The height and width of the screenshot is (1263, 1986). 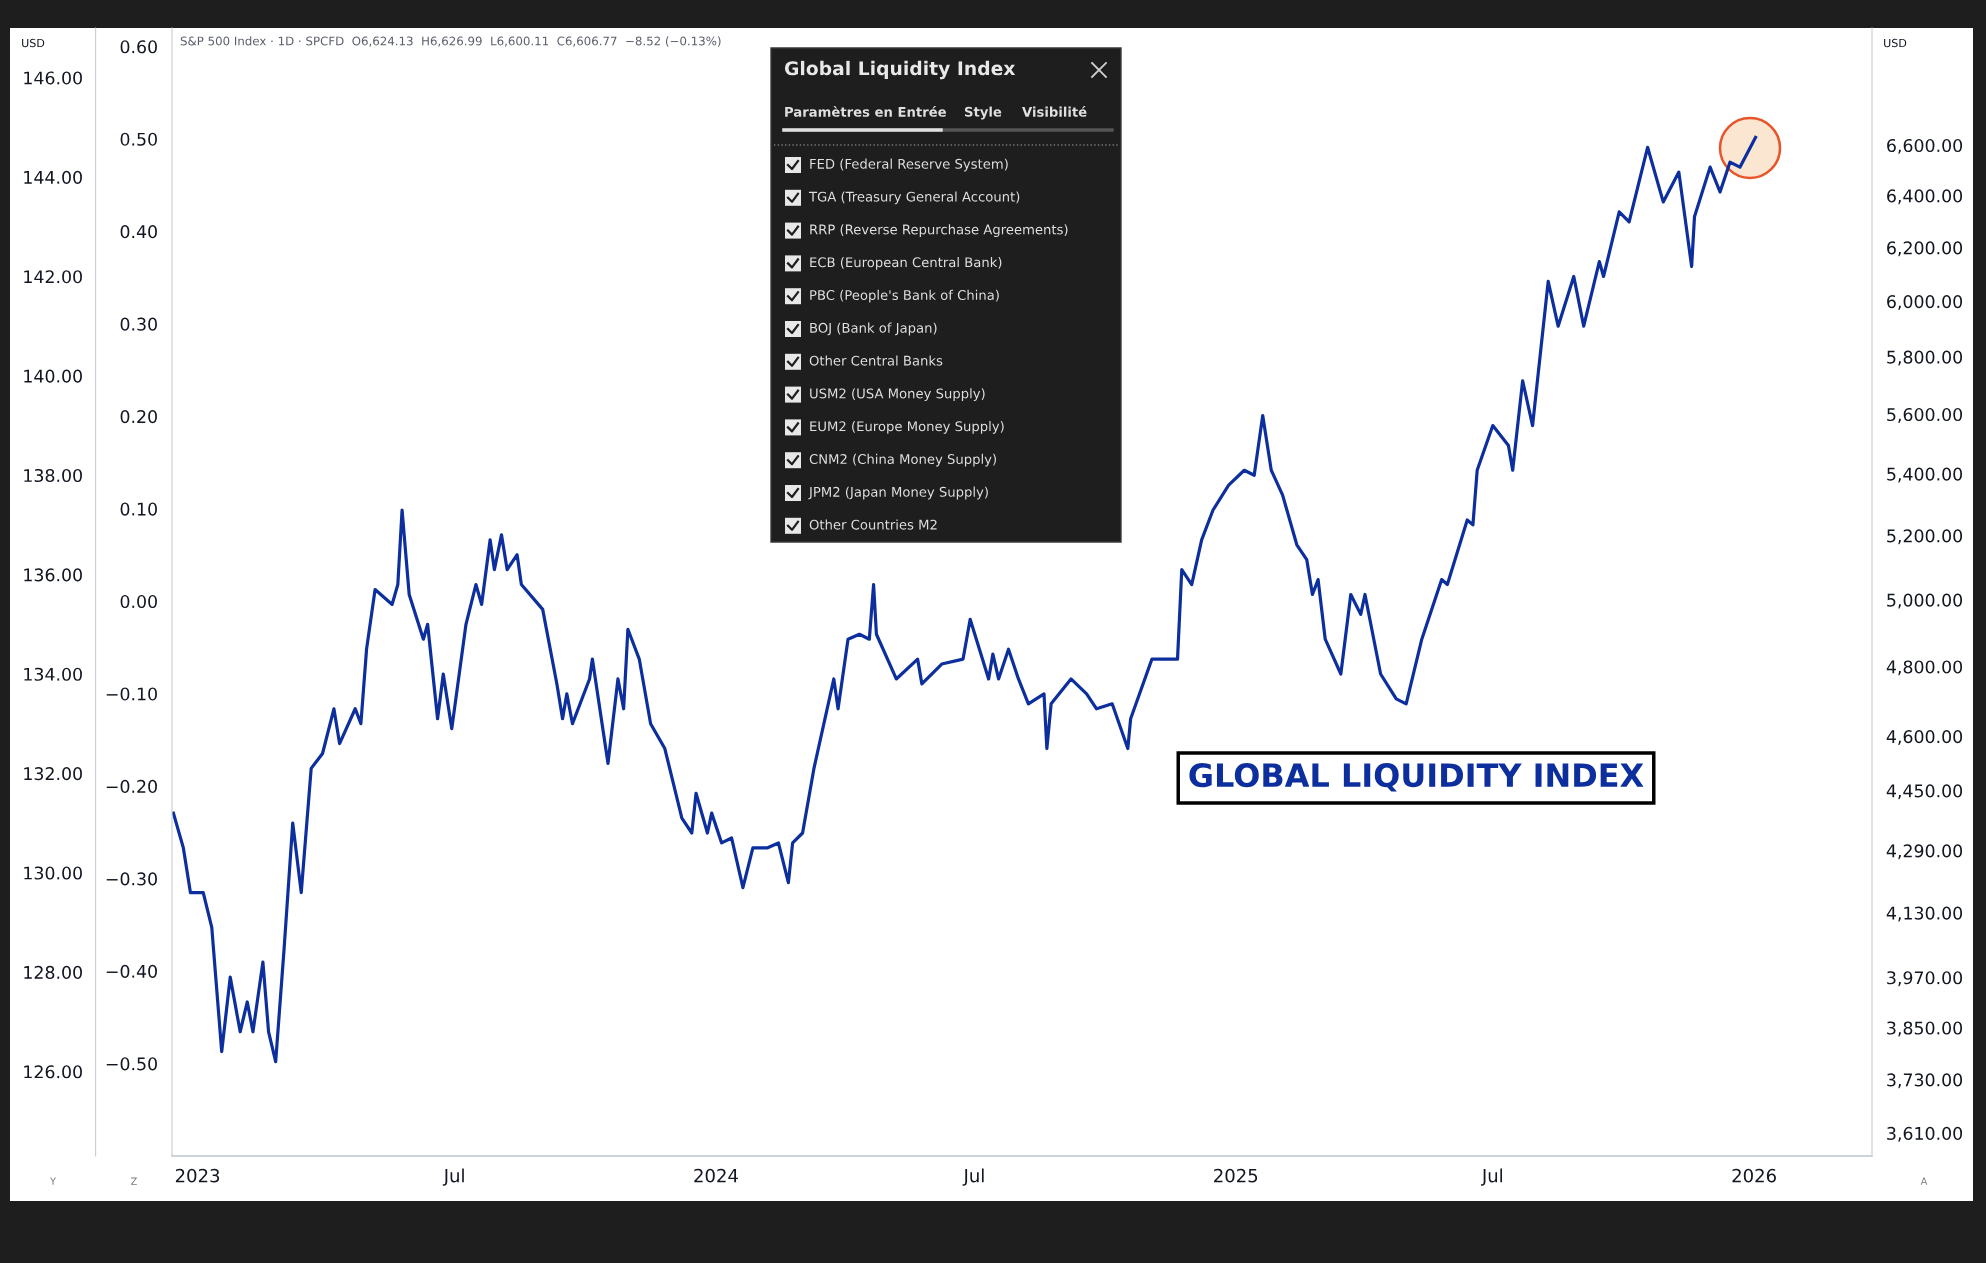 What do you see at coordinates (1924, 792) in the screenshot?
I see `y2-tick-label: 4,450.00` at bounding box center [1924, 792].